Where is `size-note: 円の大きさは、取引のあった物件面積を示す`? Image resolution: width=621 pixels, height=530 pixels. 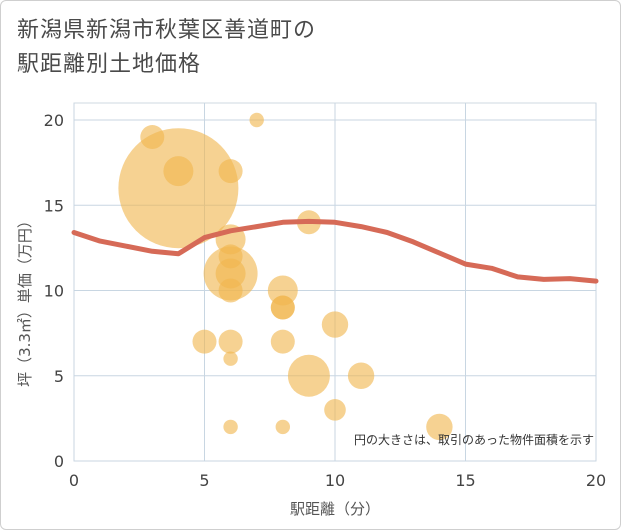
size-note: 円の大きさは、取引のあった物件面積を示す is located at coordinates (474, 439).